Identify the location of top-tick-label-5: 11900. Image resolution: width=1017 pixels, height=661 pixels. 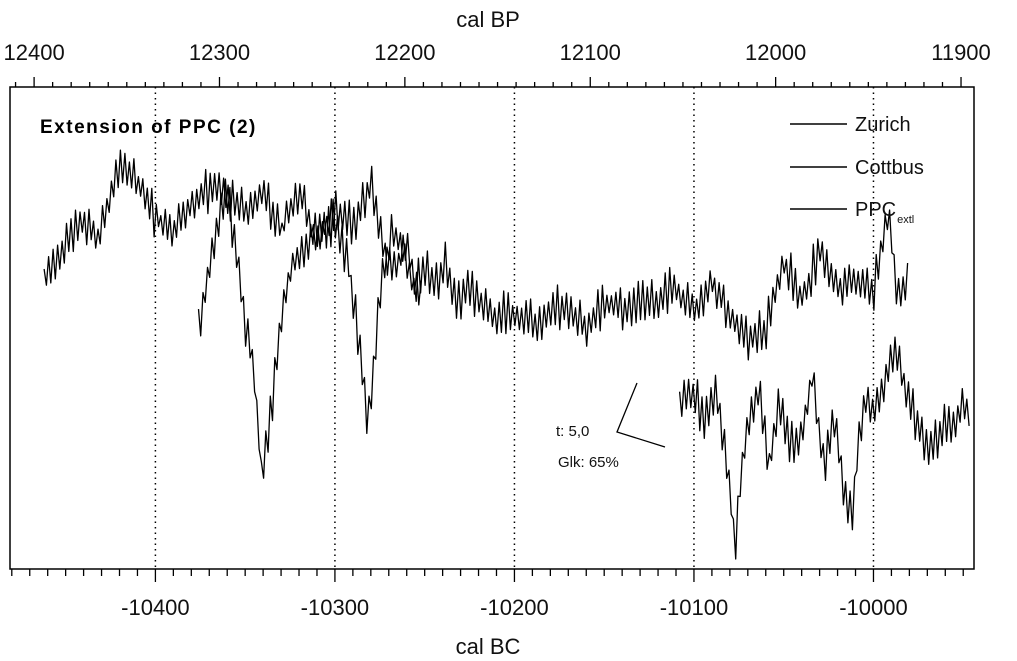
(961, 52).